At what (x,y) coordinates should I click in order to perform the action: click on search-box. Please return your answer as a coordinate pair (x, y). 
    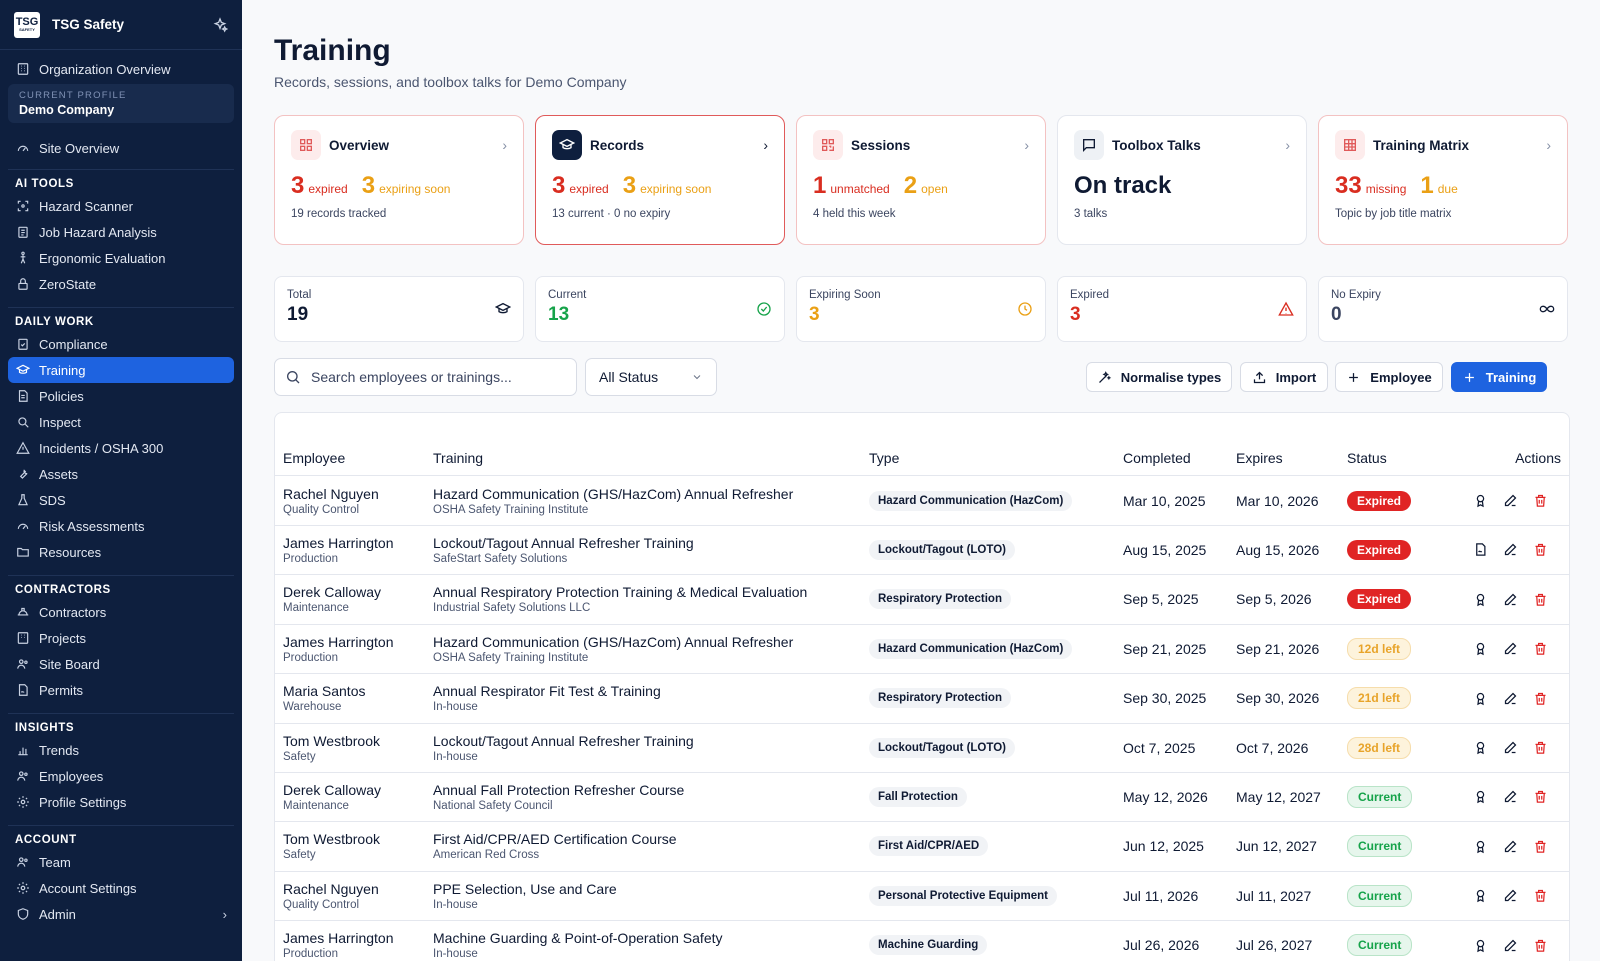
    Looking at the image, I should click on (425, 377).